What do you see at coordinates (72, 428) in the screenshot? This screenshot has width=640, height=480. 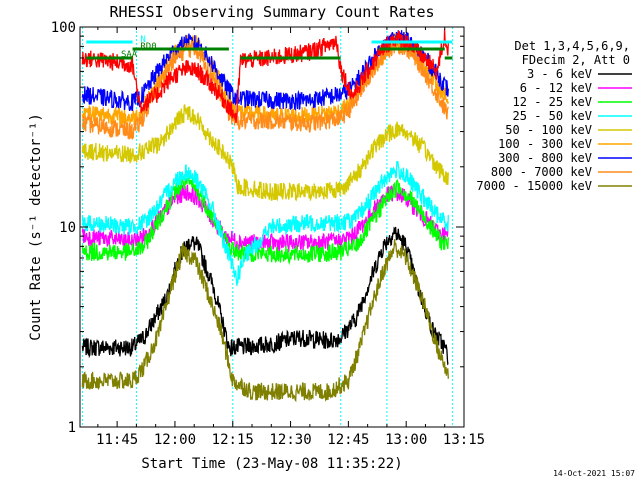 I see `y-tick-label: 1` at bounding box center [72, 428].